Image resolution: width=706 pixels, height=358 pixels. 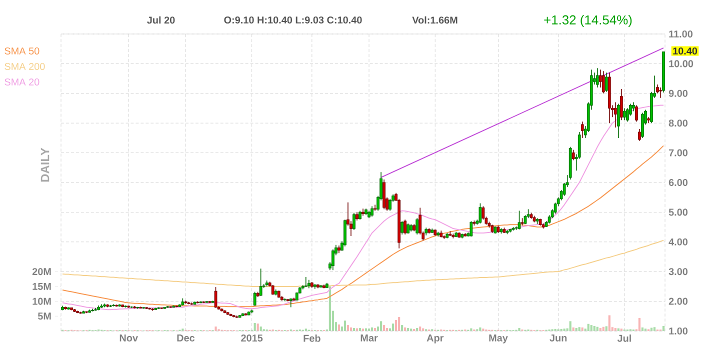 I want to click on x-tick-label: 2015, so click(x=252, y=338).